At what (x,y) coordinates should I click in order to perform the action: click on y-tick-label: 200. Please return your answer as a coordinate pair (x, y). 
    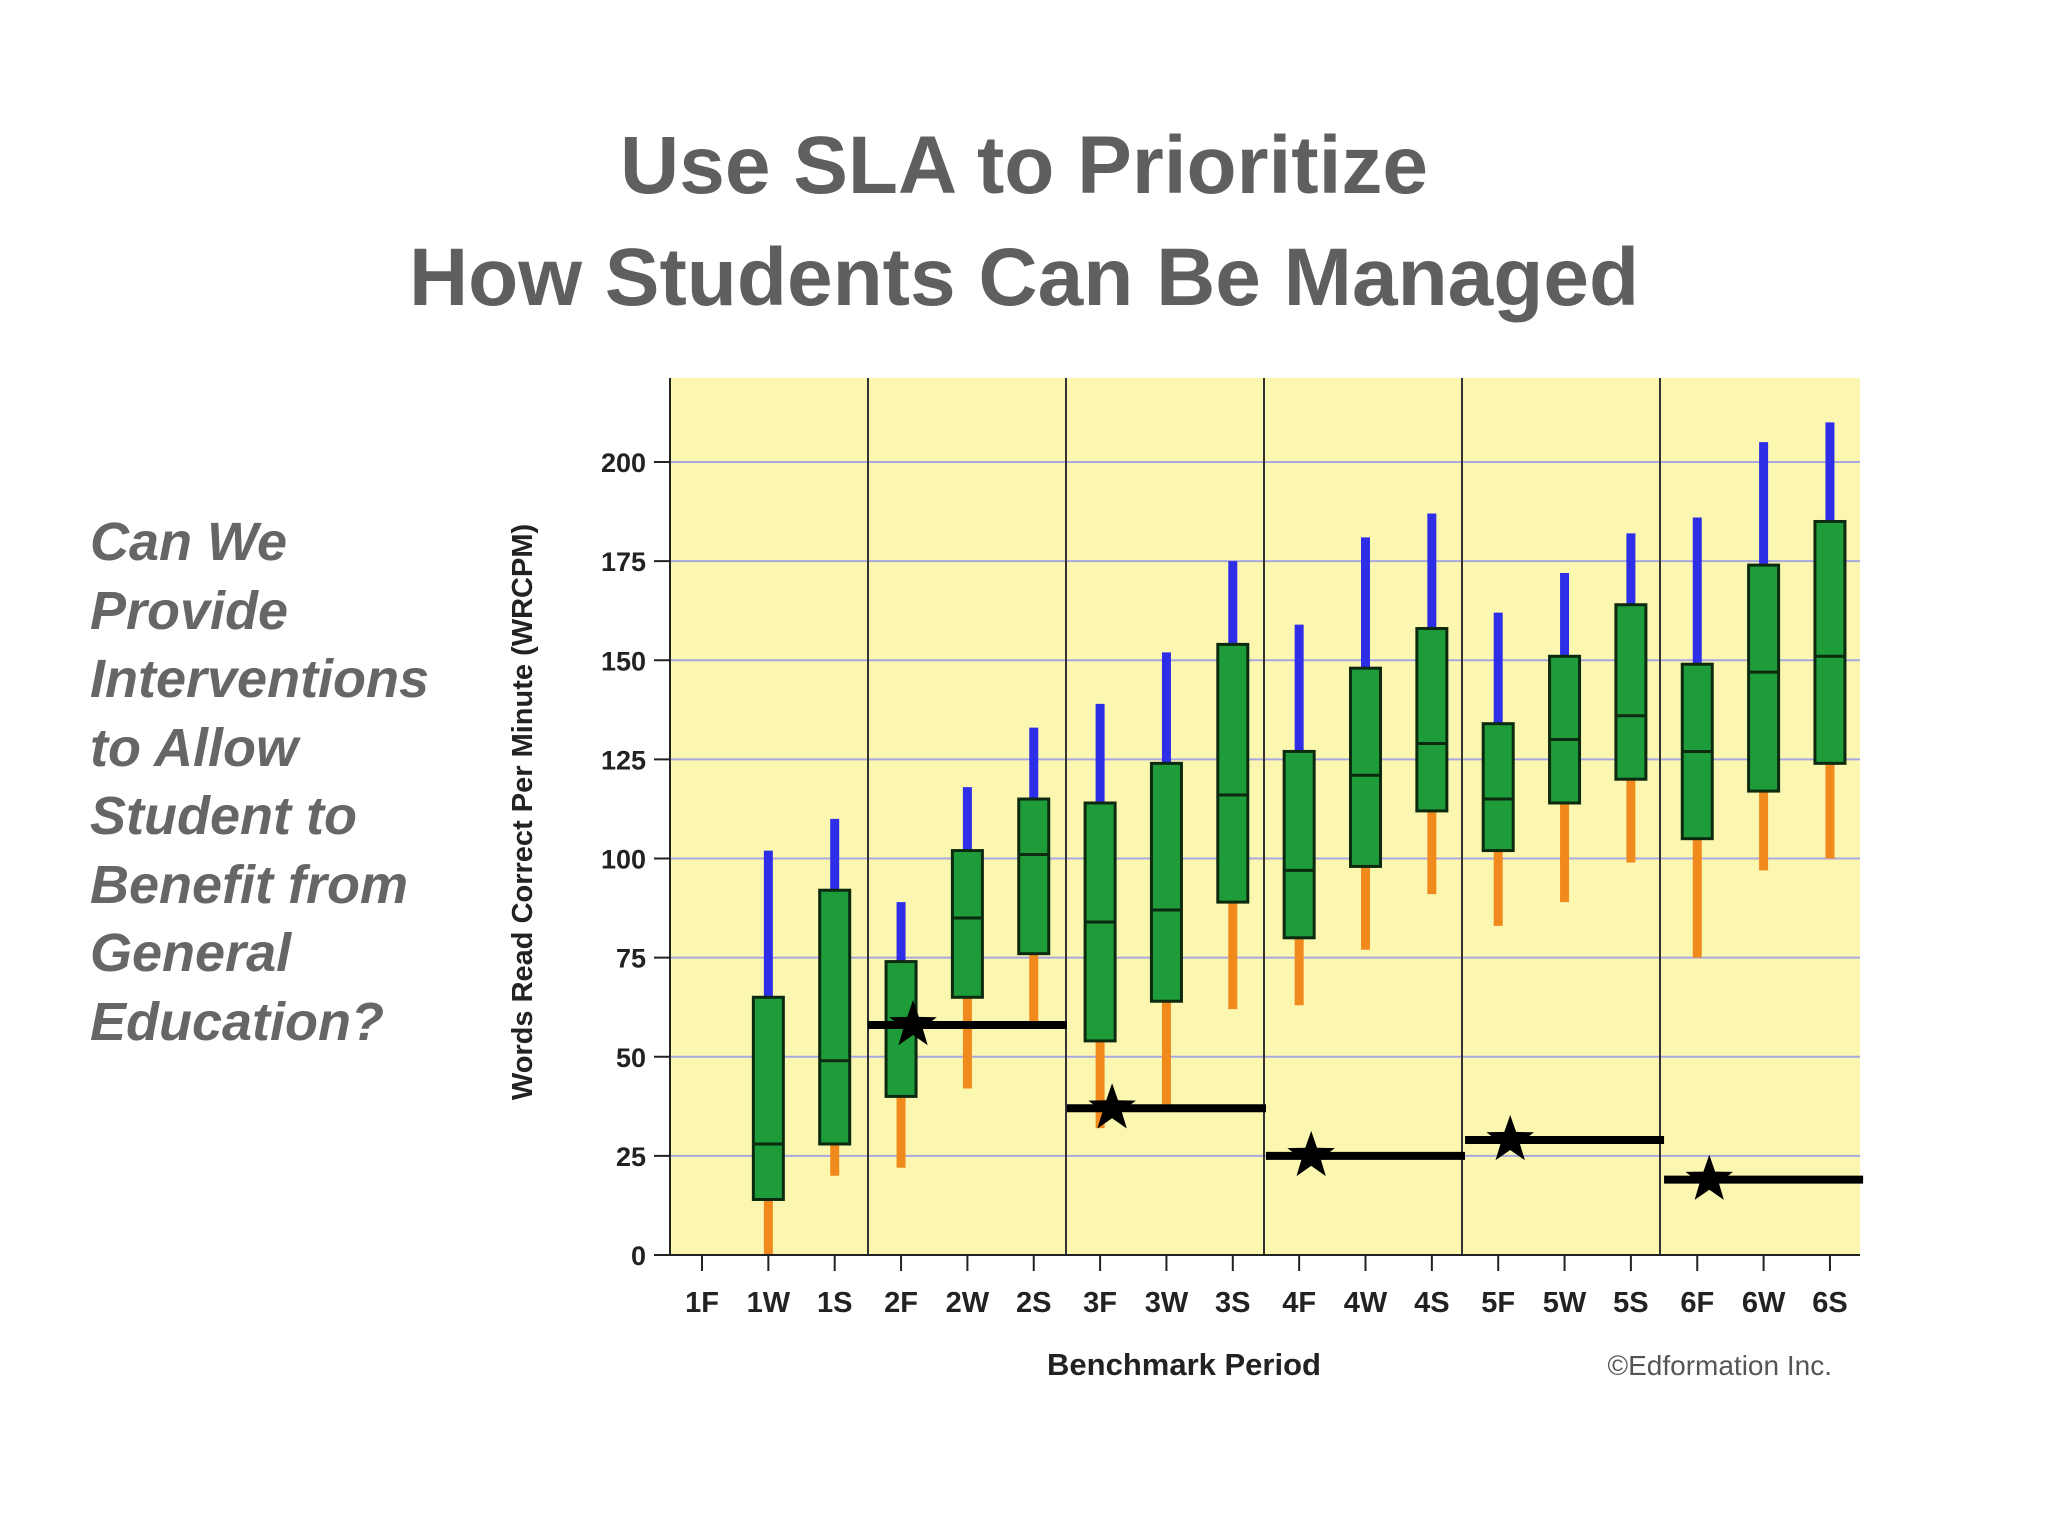
    Looking at the image, I should click on (623, 463).